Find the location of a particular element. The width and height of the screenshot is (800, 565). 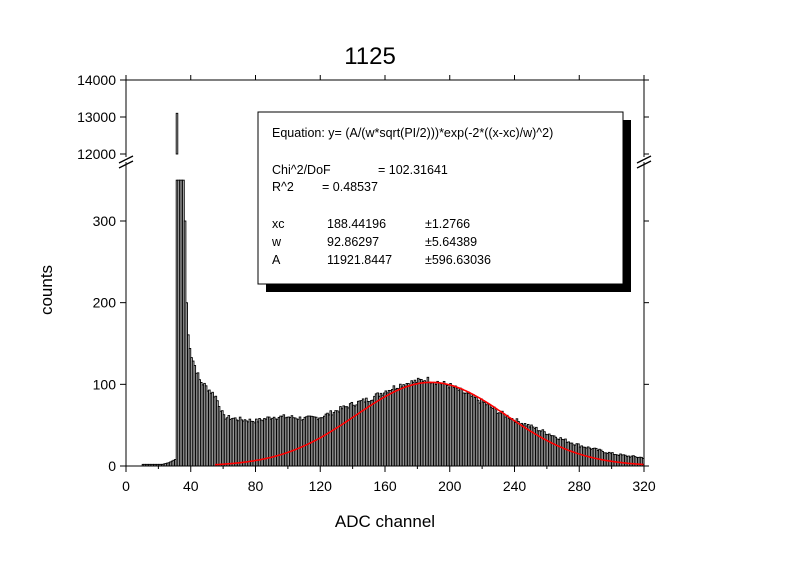

fit-curve-group is located at coordinates (429, 423).